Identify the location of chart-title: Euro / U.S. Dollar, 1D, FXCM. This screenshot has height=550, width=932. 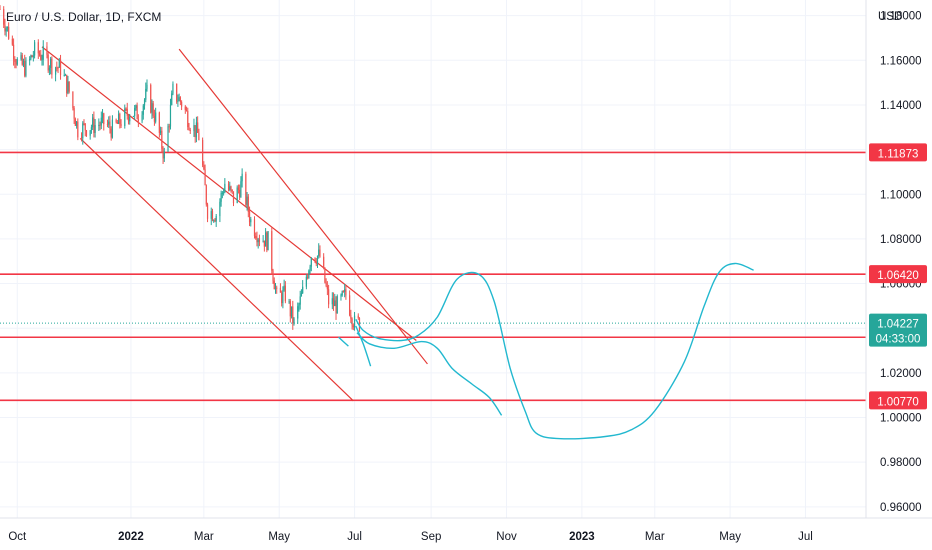
(83, 17).